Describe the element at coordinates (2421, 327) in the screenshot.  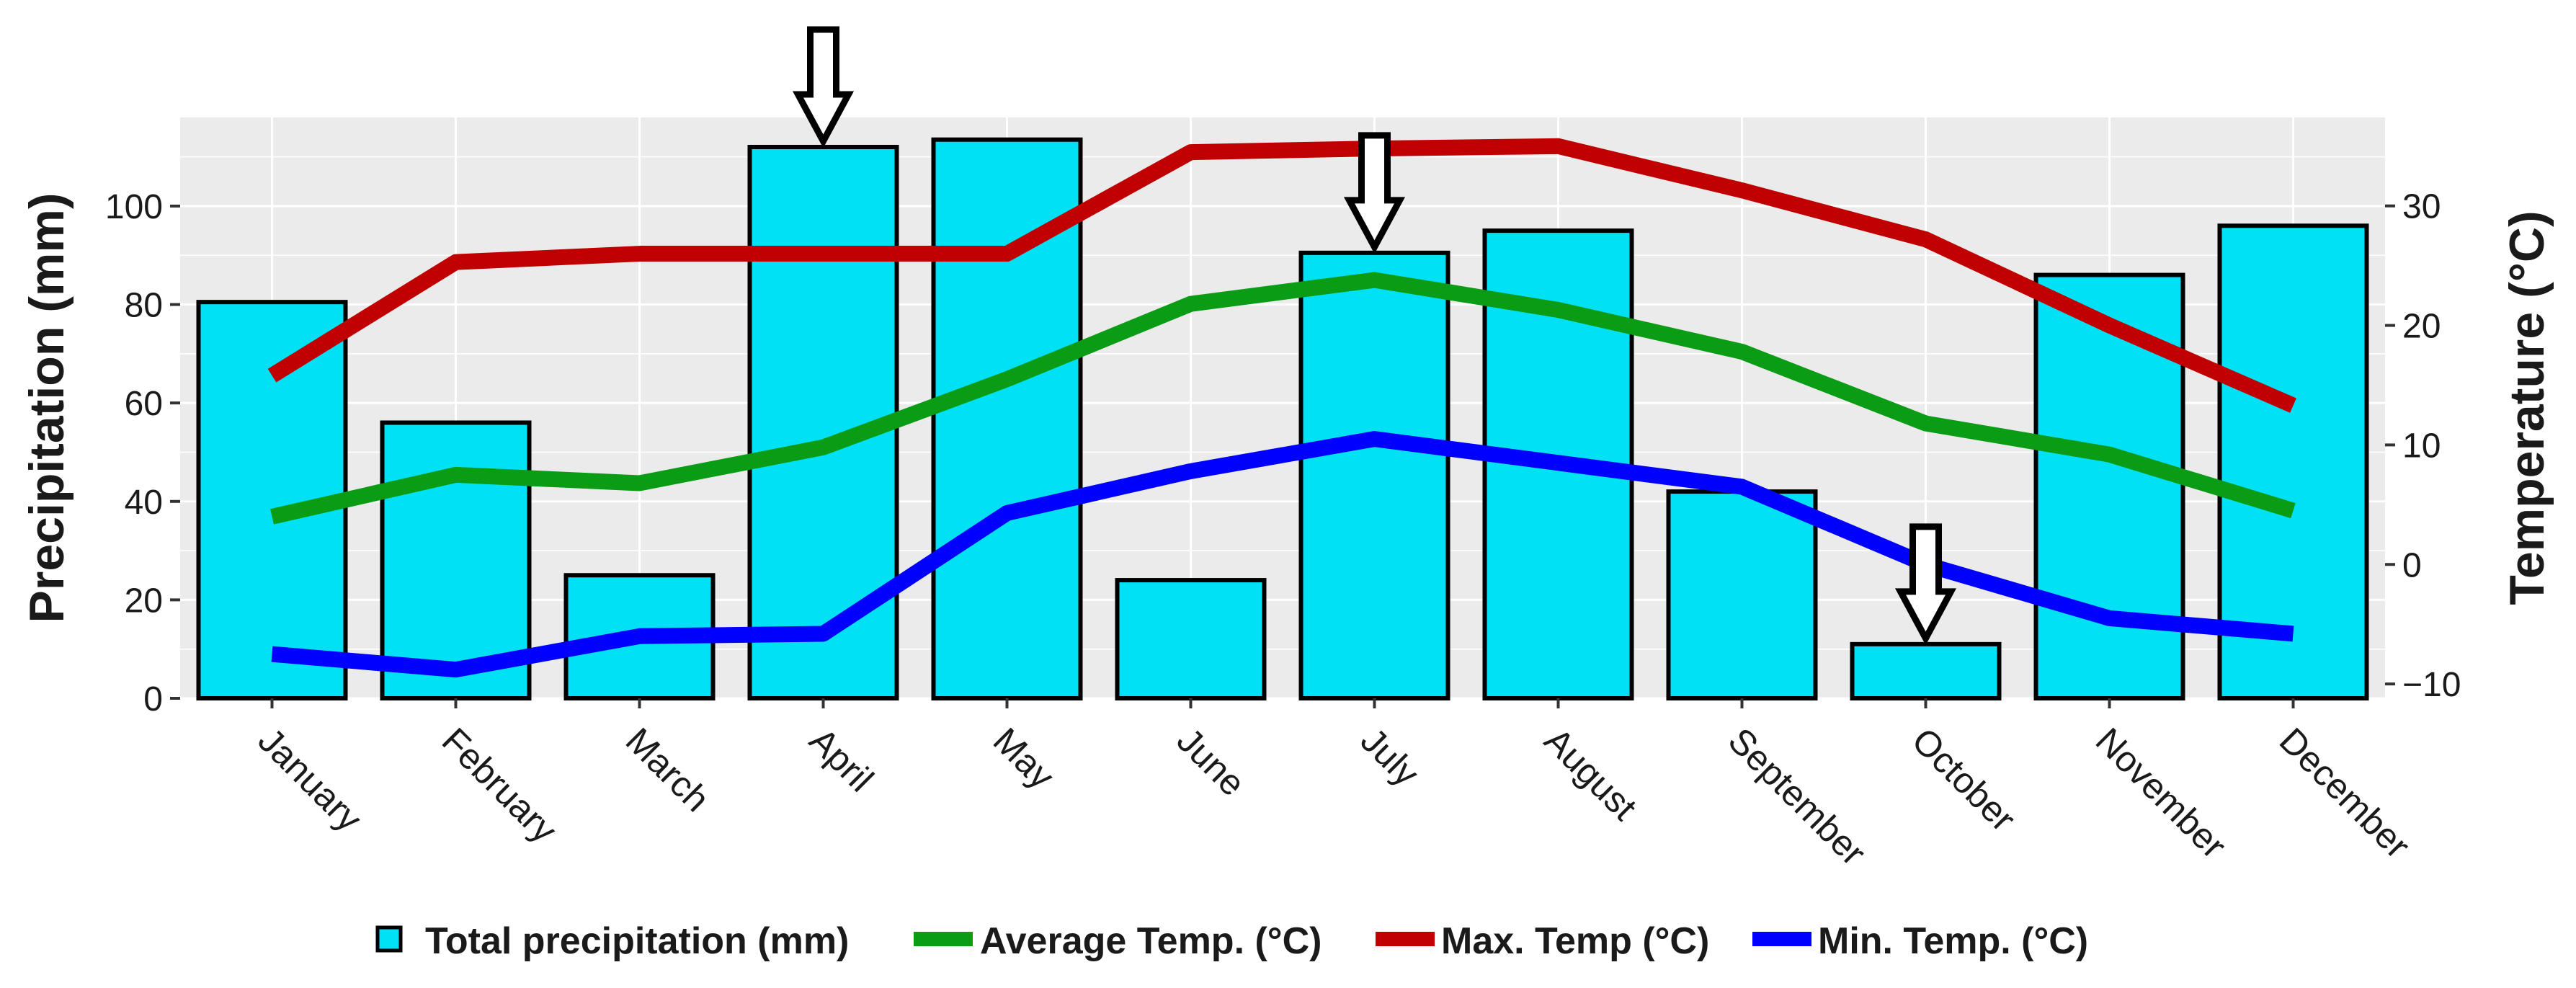
I see `y-right-tick-label: 20` at that location.